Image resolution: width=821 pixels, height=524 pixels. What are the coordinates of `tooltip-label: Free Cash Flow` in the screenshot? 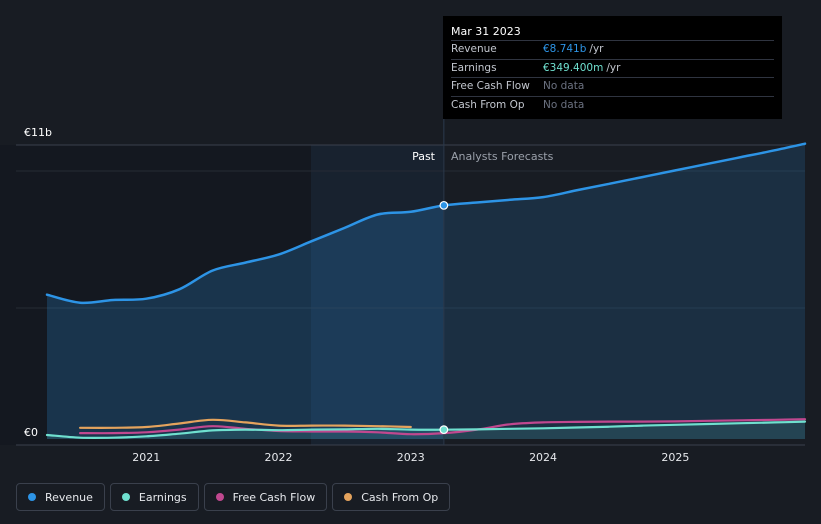 It's located at (490, 86).